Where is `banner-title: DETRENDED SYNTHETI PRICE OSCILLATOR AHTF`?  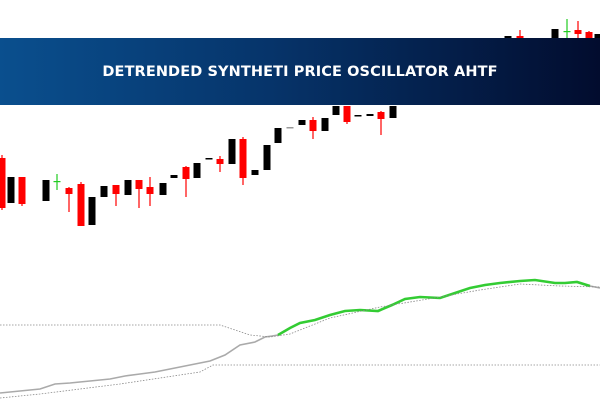
banner-title: DETRENDED SYNTHETI PRICE OSCILLATOR AHTF is located at coordinates (300, 71).